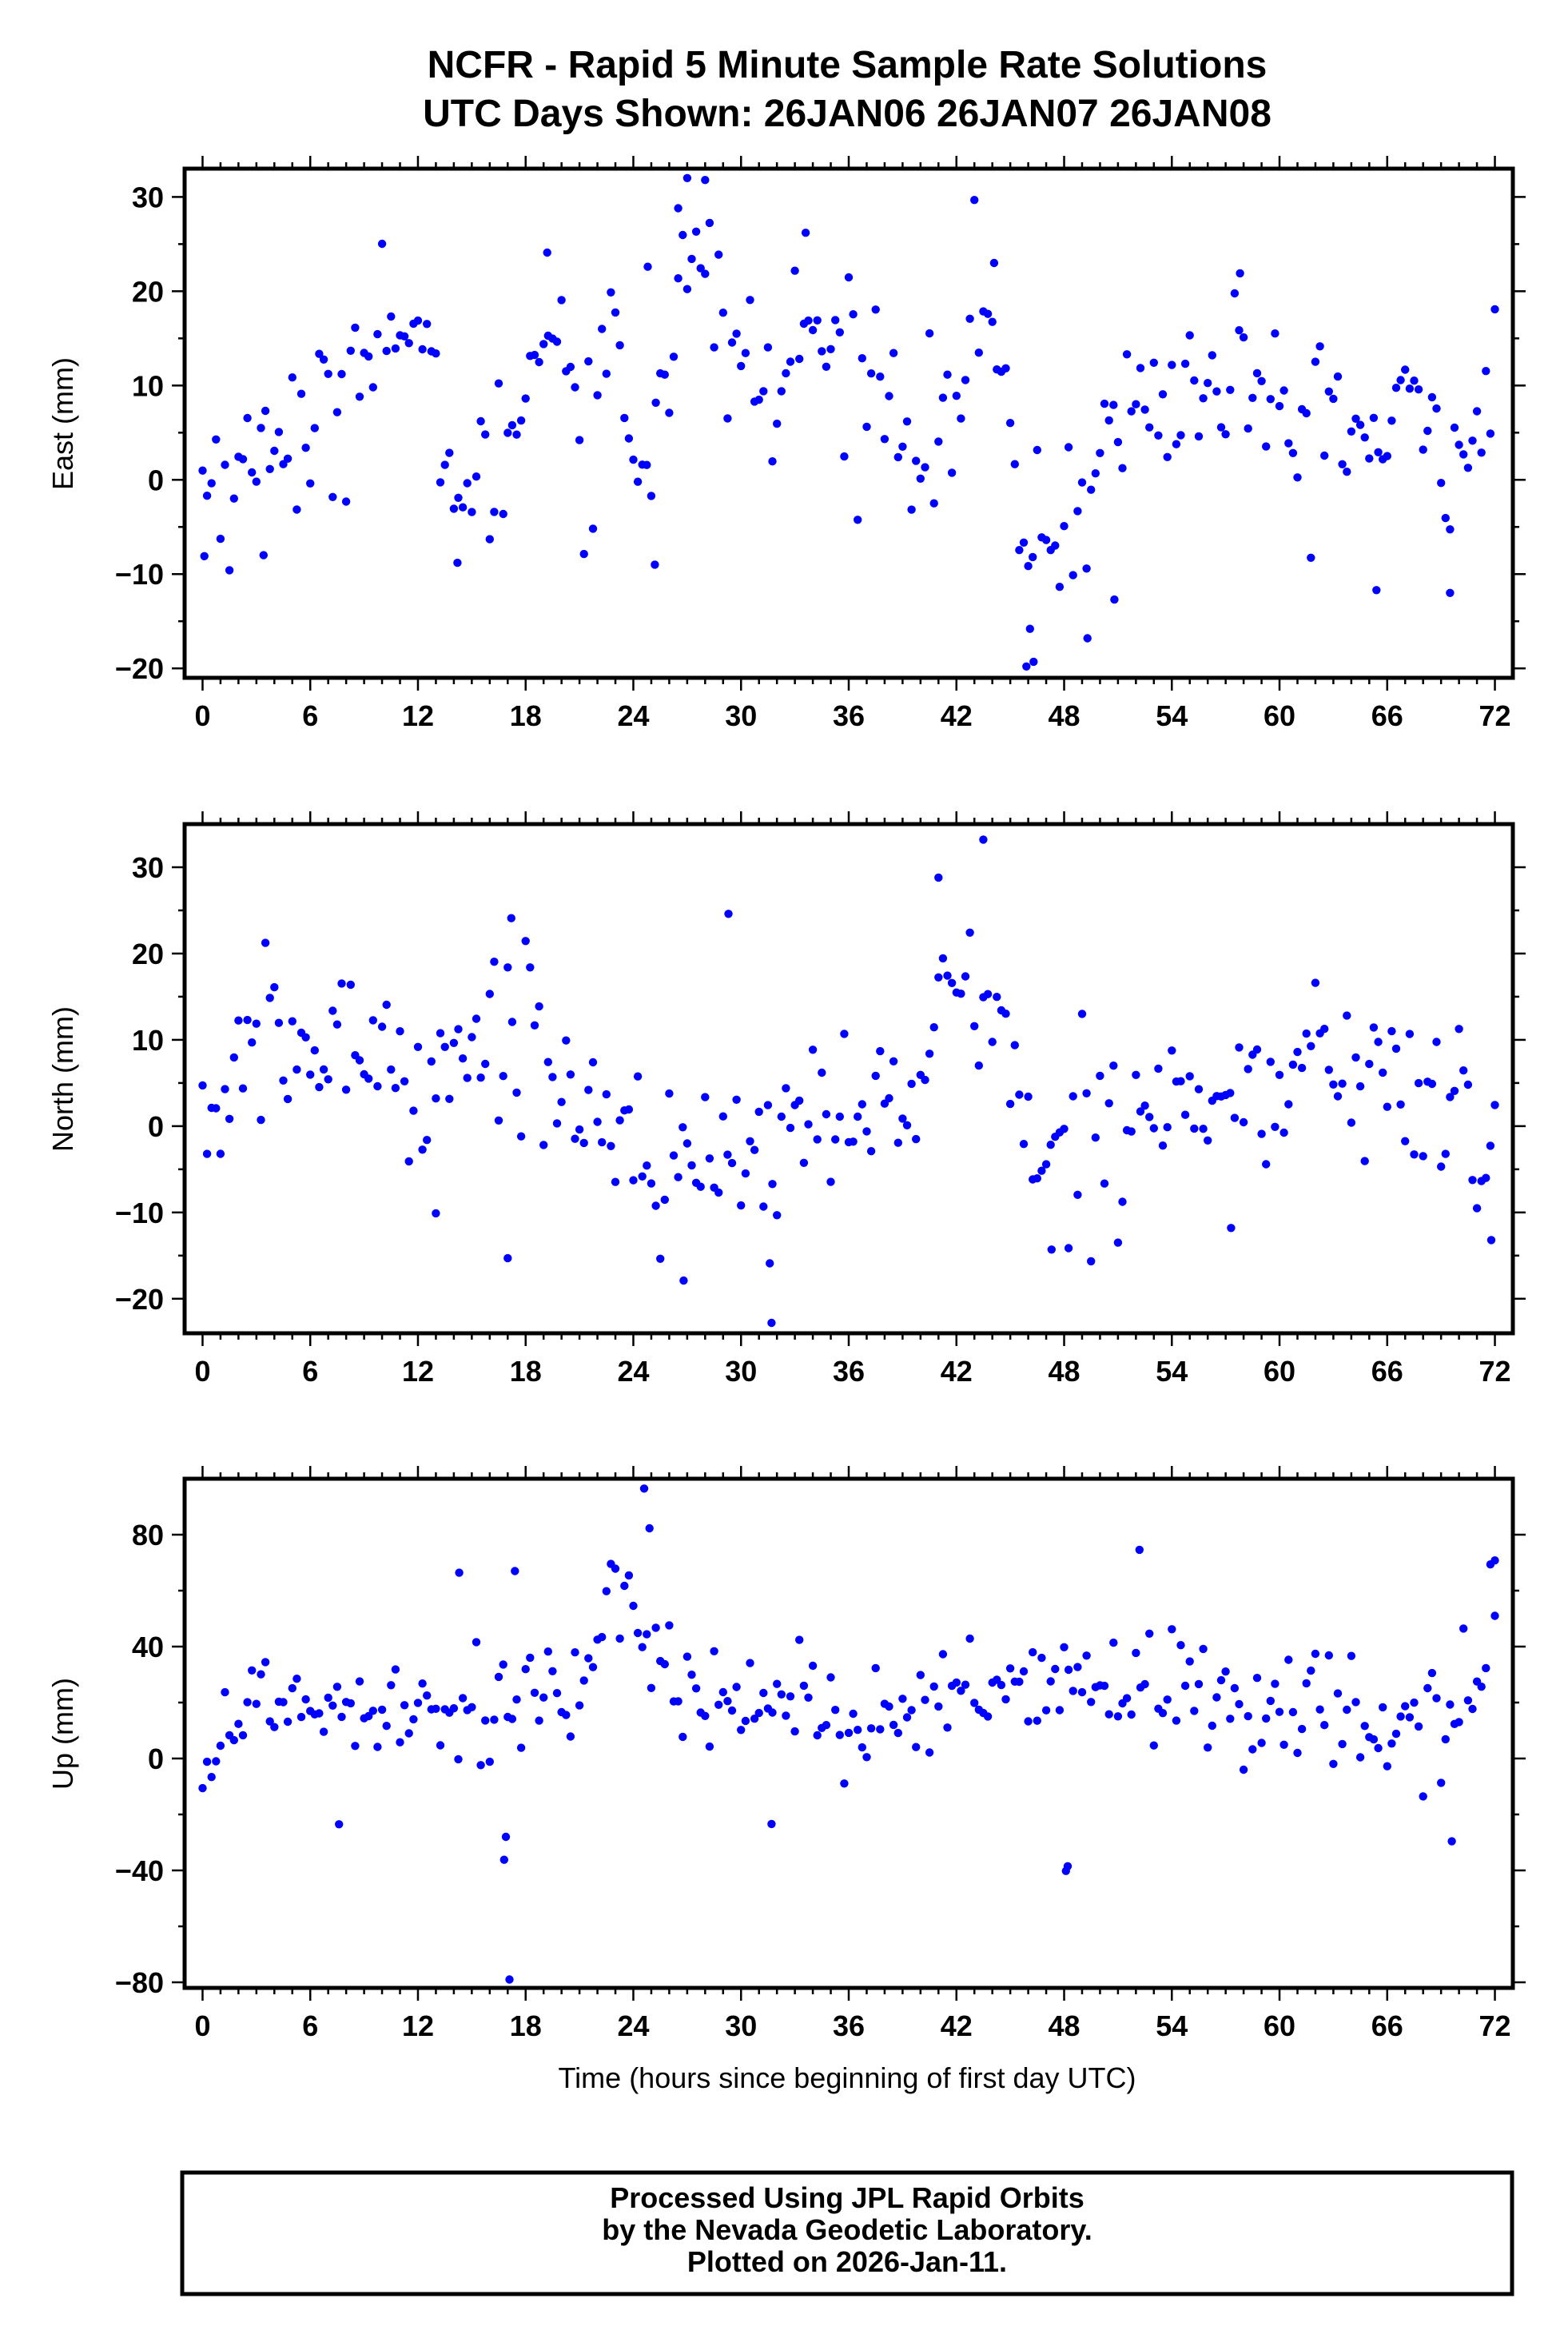  Describe the element at coordinates (148, 1040) in the screenshot. I see `y-tick-label: 10` at that location.